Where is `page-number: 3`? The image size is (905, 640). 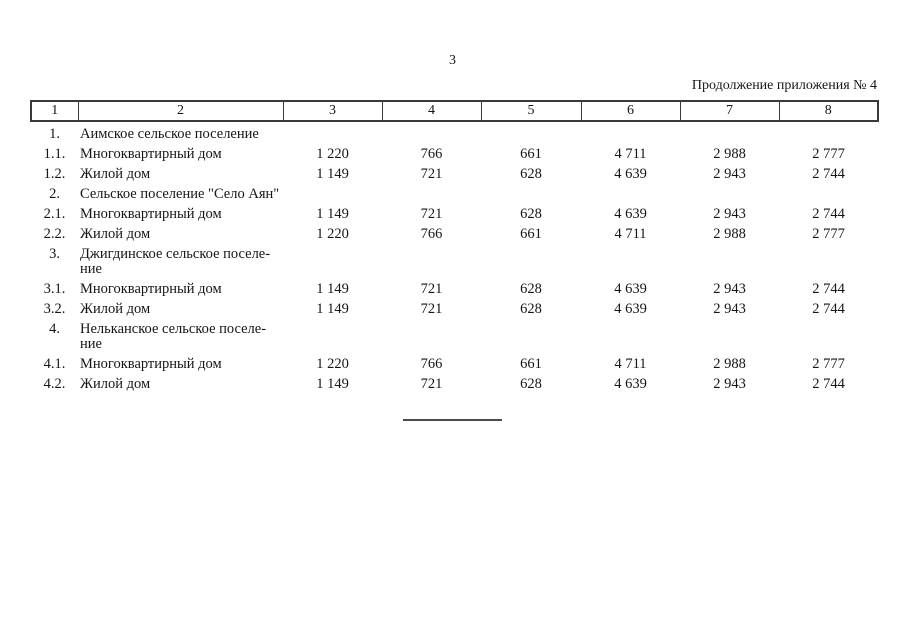
page-number: 3 is located at coordinates (452, 60).